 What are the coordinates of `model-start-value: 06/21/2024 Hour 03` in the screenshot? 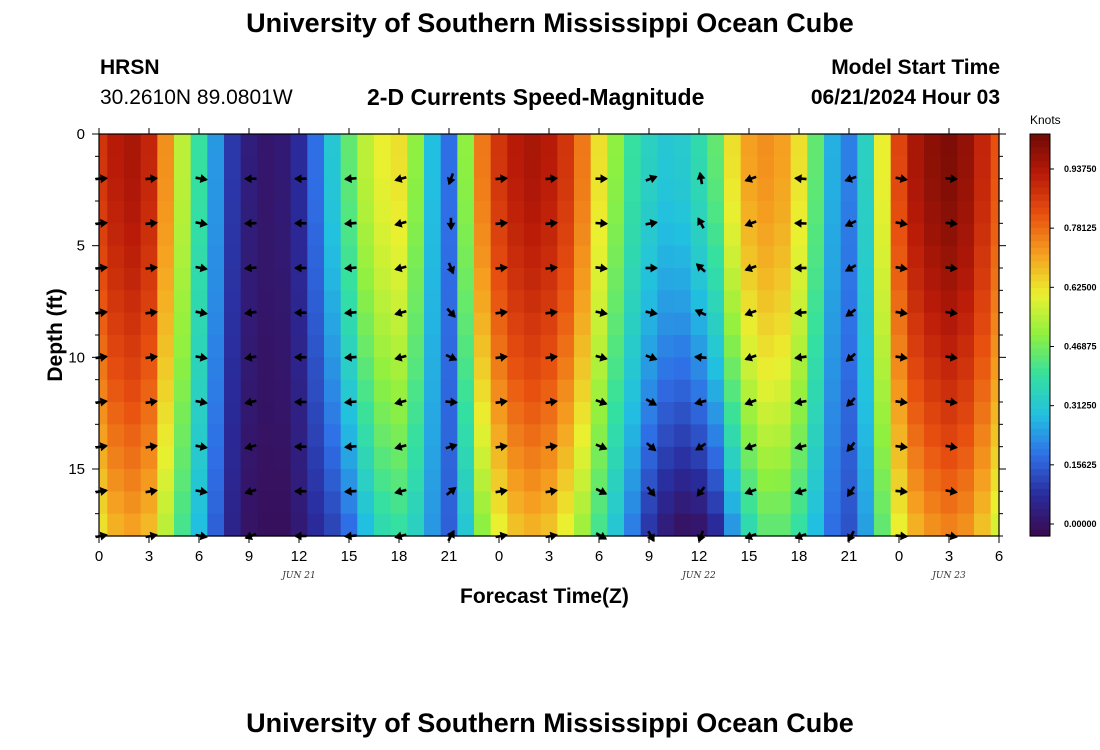 It's located at (905, 97).